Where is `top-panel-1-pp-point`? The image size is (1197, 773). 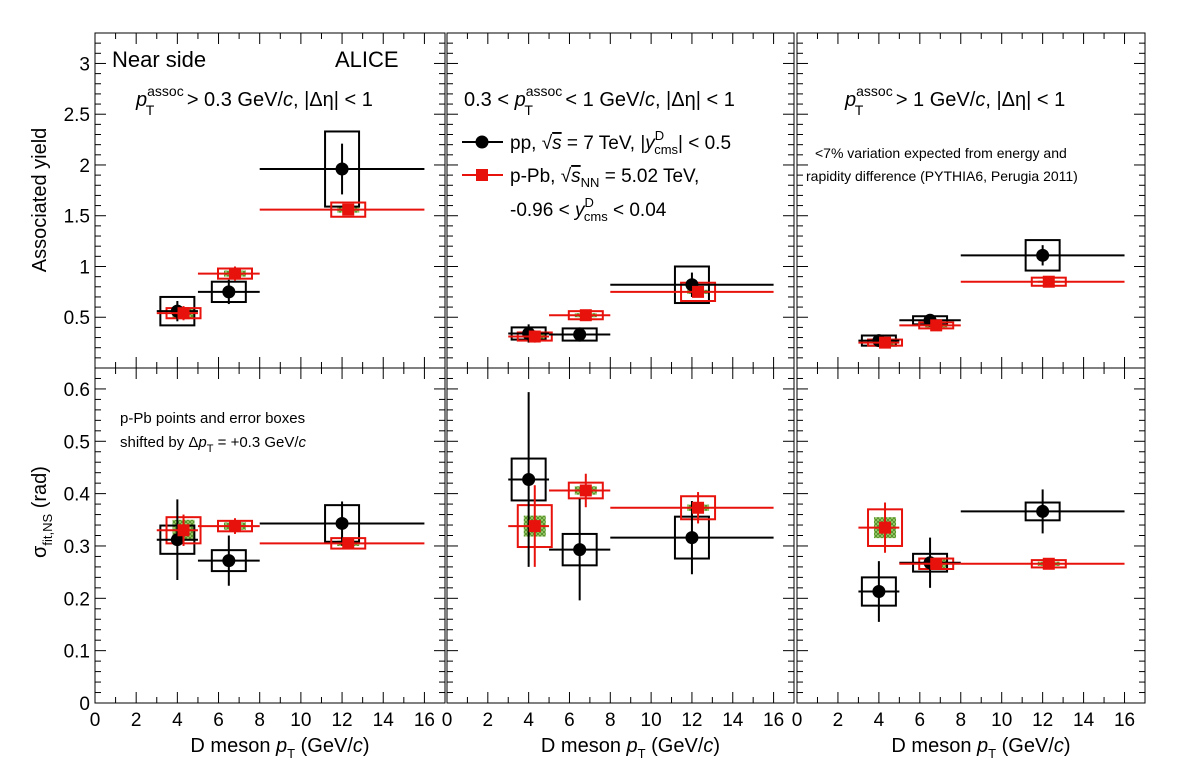 top-panel-1-pp-point is located at coordinates (229, 292).